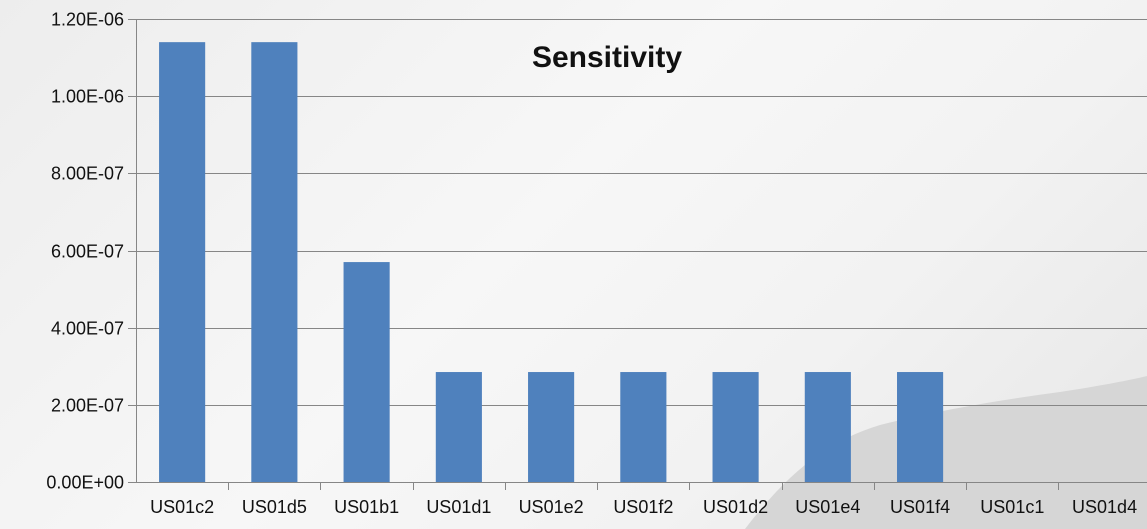  What do you see at coordinates (366, 372) in the screenshot?
I see `bar-us01b1` at bounding box center [366, 372].